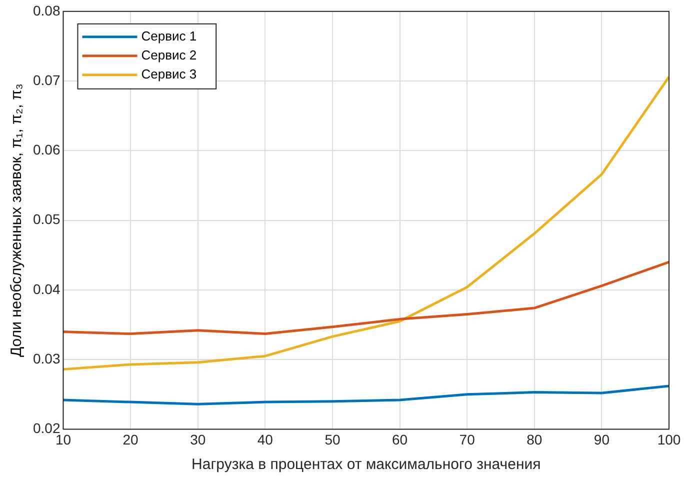 The image size is (691, 482). What do you see at coordinates (169, 36) in the screenshot?
I see `legend-label: Сервис 1` at bounding box center [169, 36].